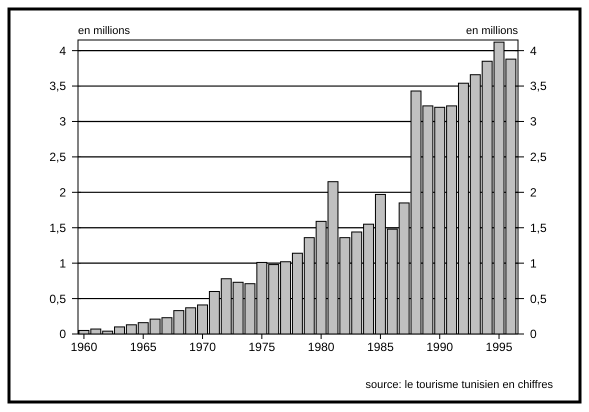 The height and width of the screenshot is (412, 589). Describe the element at coordinates (57, 227) in the screenshot. I see `y-tick-label: 1,5` at that location.